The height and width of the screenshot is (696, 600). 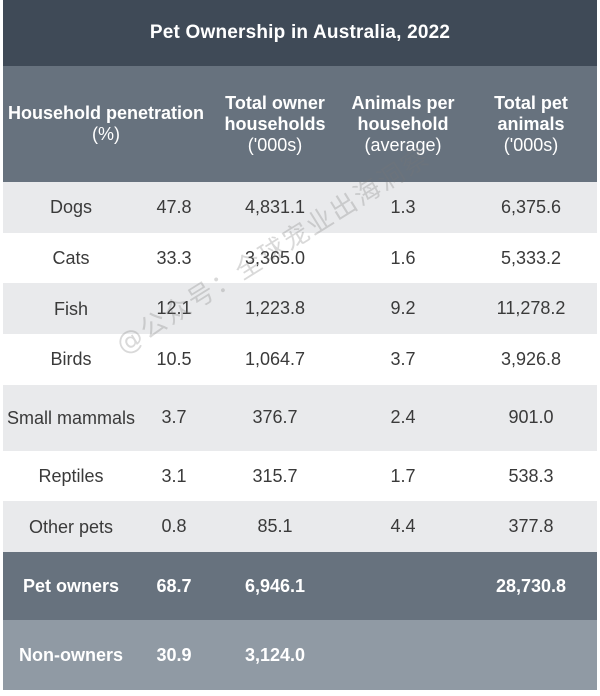 What do you see at coordinates (71, 526) in the screenshot?
I see `row-label: Other pets` at bounding box center [71, 526].